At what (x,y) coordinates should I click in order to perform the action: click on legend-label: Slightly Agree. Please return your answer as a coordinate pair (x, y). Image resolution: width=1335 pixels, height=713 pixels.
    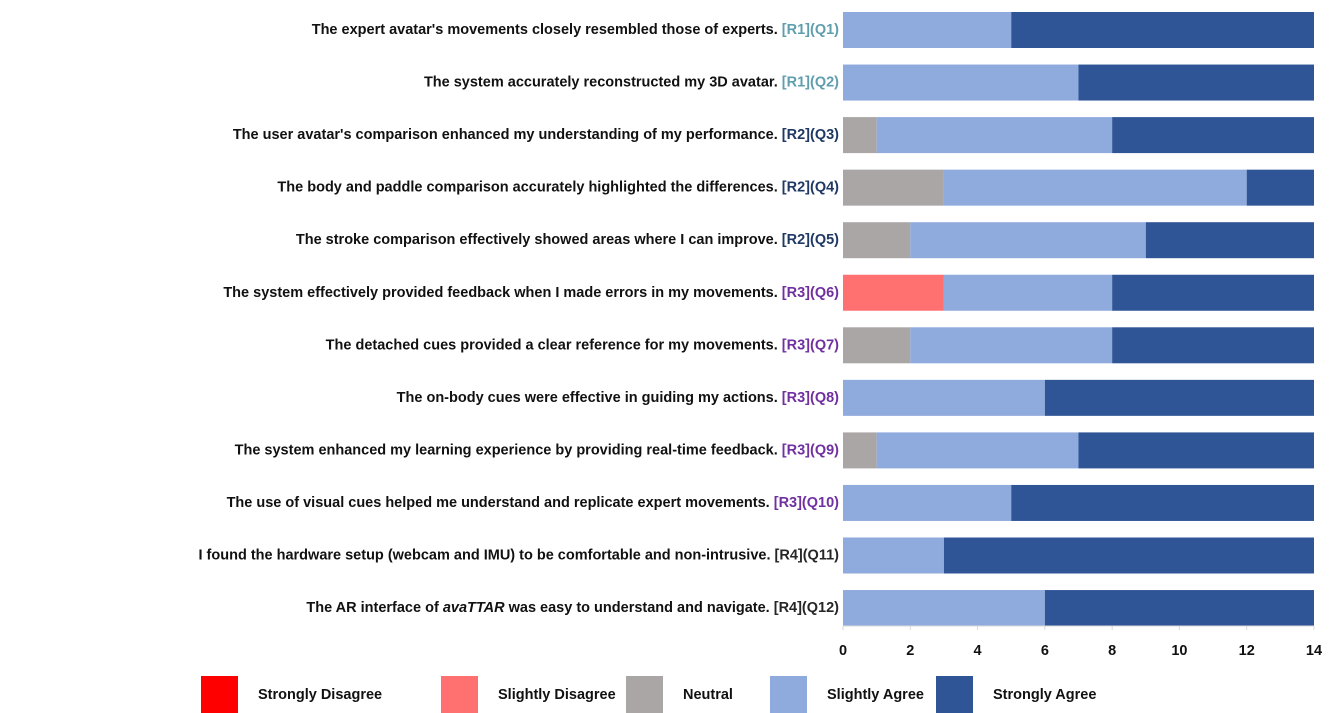
    Looking at the image, I should click on (875, 695).